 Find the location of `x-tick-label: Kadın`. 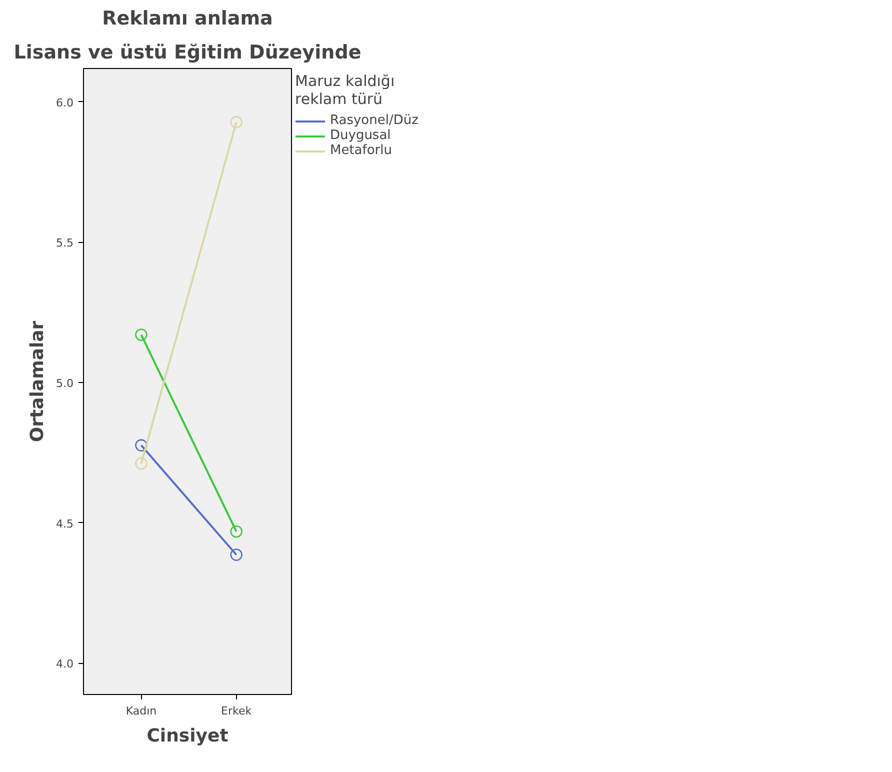

x-tick-label: Kadın is located at coordinates (141, 711).